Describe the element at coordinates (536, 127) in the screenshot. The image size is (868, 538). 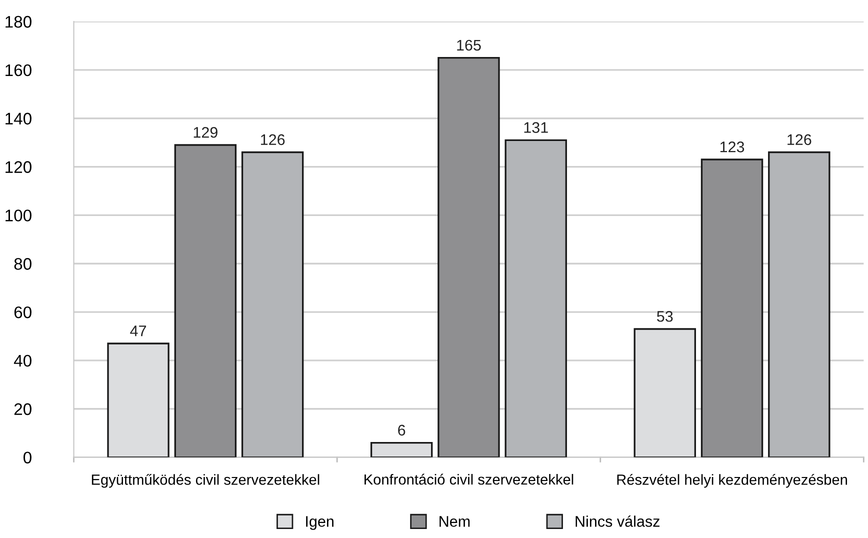
I see `data-label: 131` at that location.